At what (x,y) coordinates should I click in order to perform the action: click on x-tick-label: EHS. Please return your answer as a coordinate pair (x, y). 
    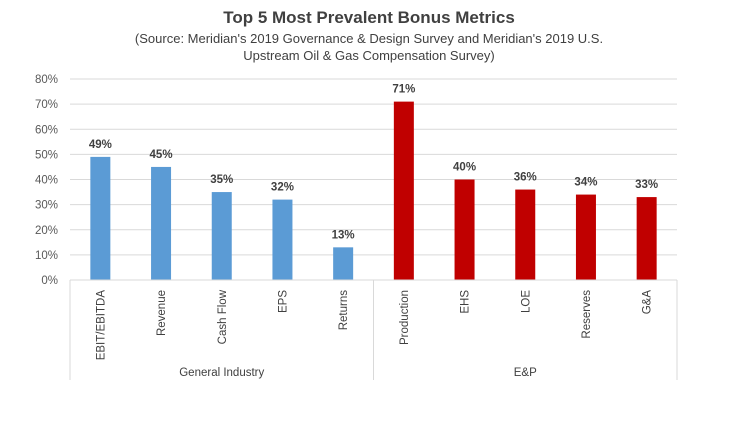
    Looking at the image, I should click on (466, 302).